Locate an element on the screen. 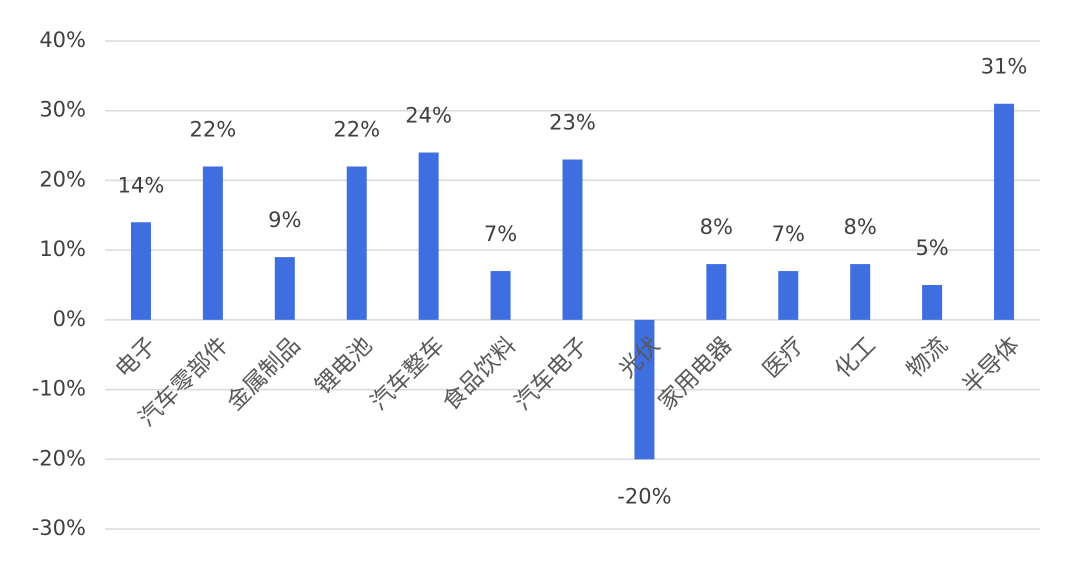 The height and width of the screenshot is (570, 1080). value-label: 14% is located at coordinates (141, 185).